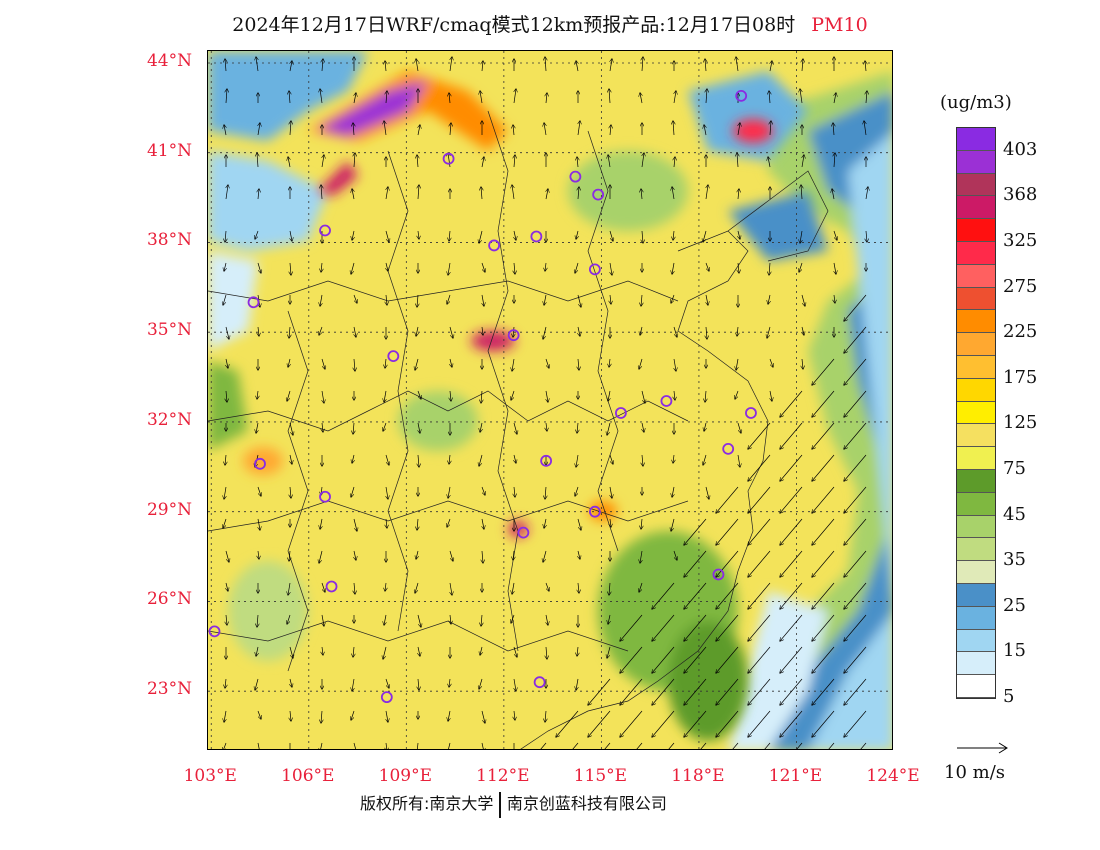 This screenshot has width=1100, height=850. I want to click on latitude-label: 35°N, so click(169, 330).